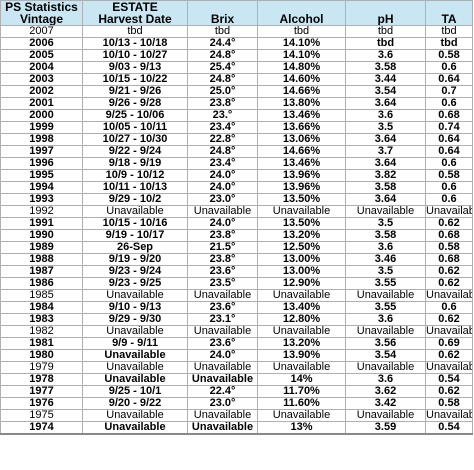  What do you see at coordinates (41, 235) in the screenshot?
I see `vintage-cell: 1990` at bounding box center [41, 235].